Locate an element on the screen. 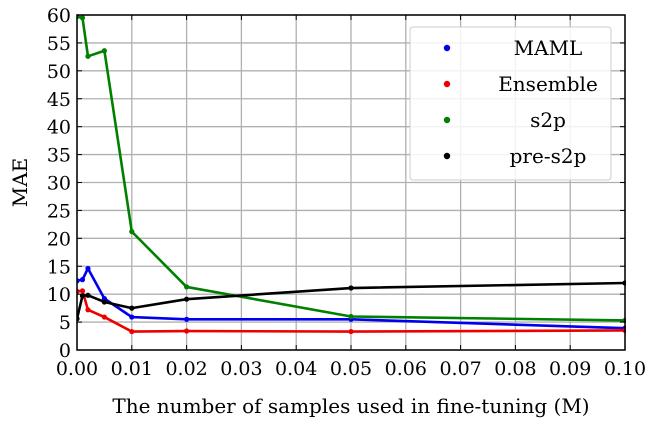  x-tick-label: 0.03 is located at coordinates (241, 369).